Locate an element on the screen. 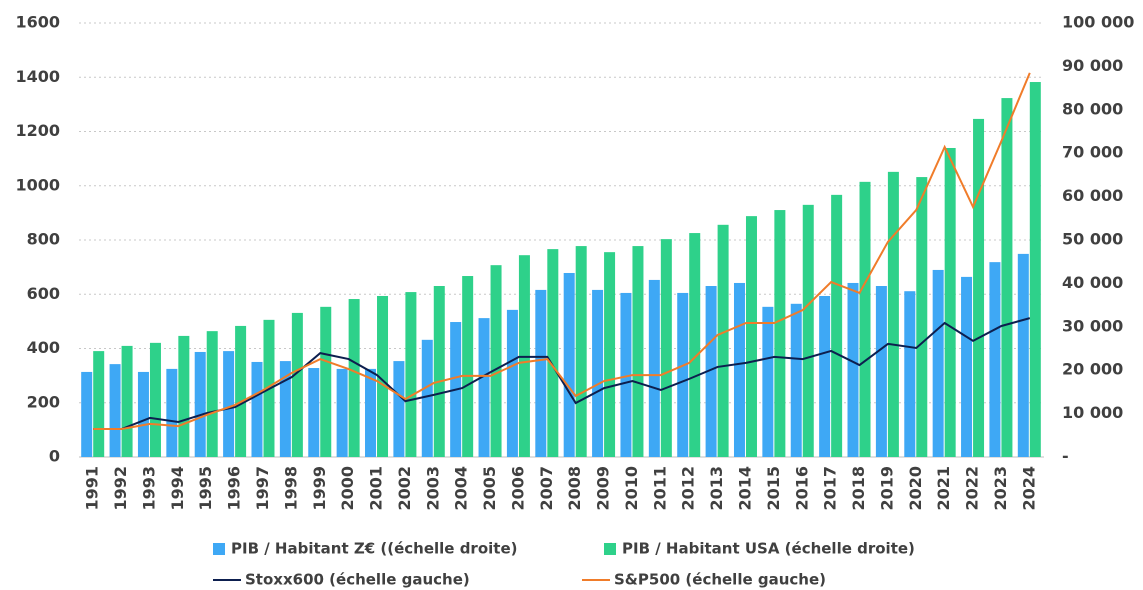  y-tick-label: 1600 is located at coordinates (37, 22).